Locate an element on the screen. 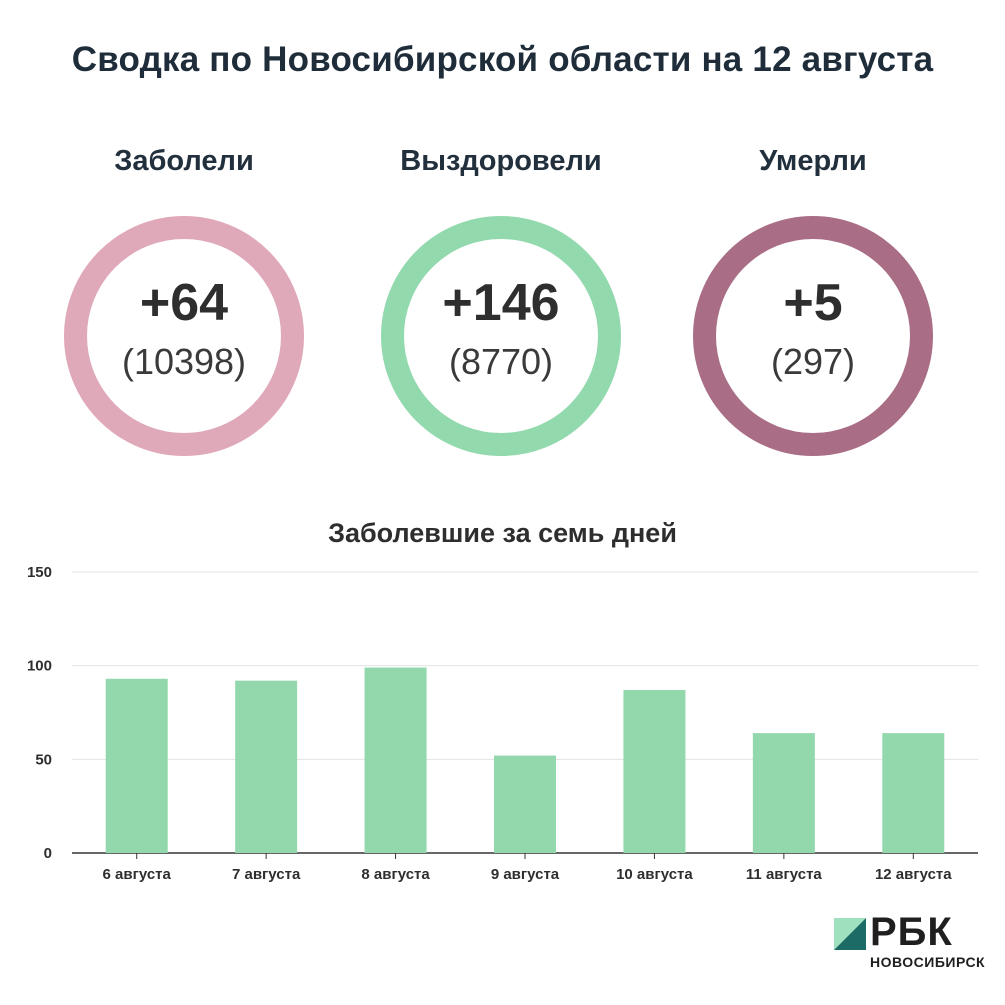  x-tick-label: 7 августа is located at coordinates (266, 874).